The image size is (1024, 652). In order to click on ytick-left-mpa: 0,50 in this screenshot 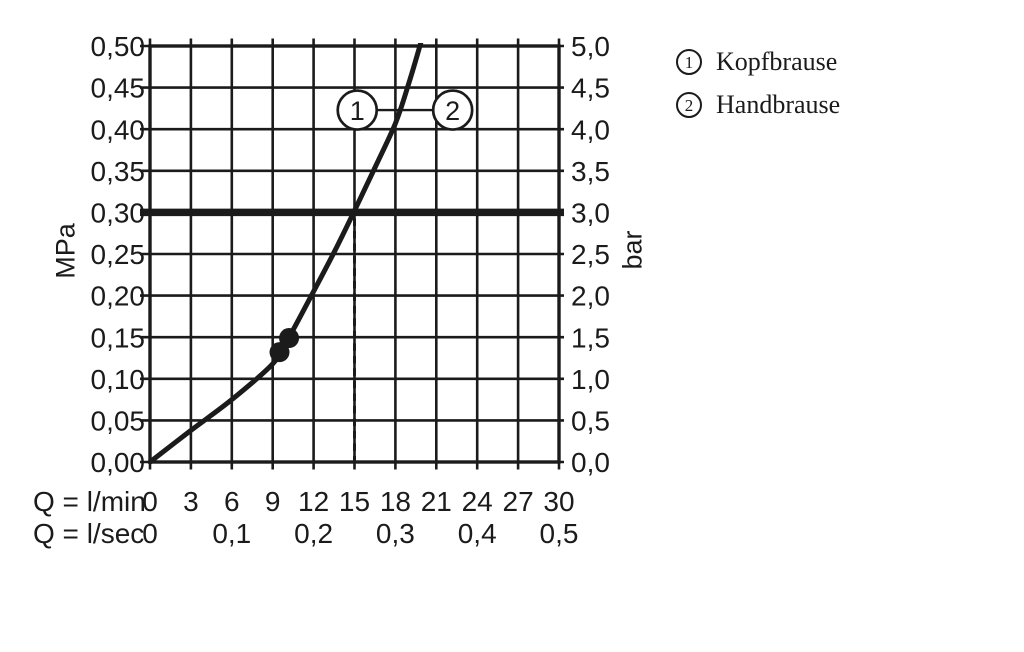, I will do `click(118, 46)`.